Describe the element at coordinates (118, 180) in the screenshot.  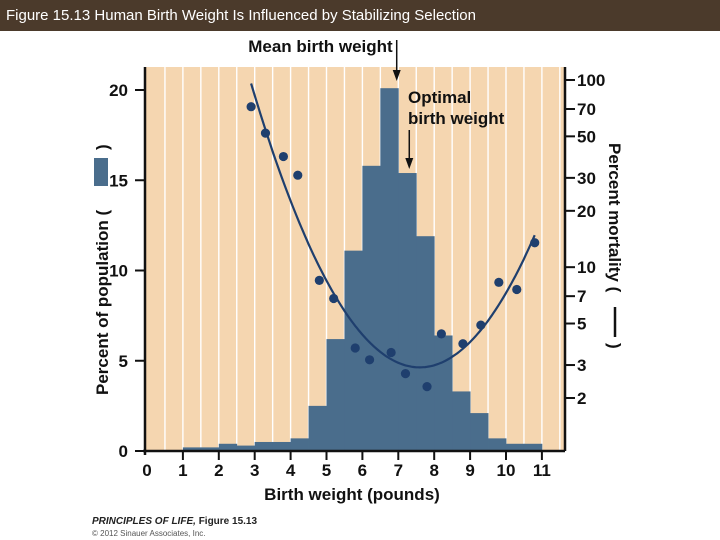
I see `y-tick-label: 15` at that location.